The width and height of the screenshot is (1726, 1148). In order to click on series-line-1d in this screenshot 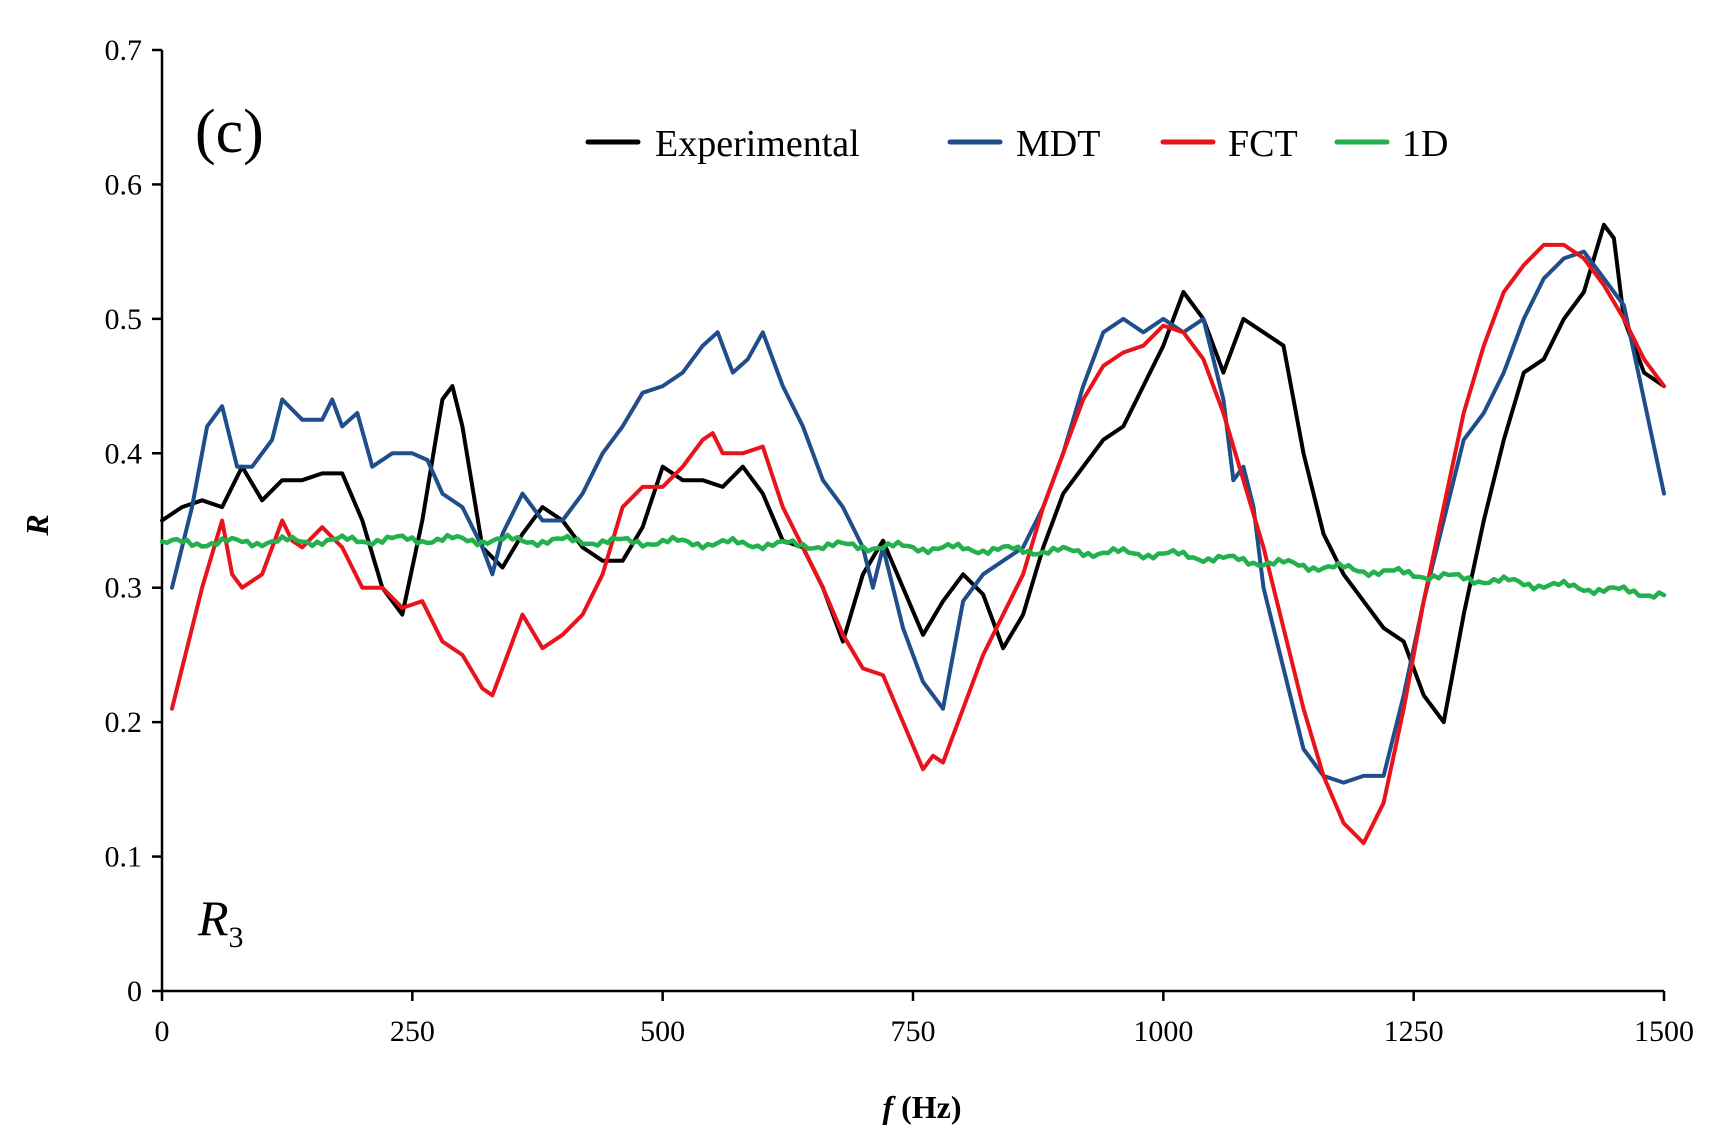, I will do `click(913, 566)`.